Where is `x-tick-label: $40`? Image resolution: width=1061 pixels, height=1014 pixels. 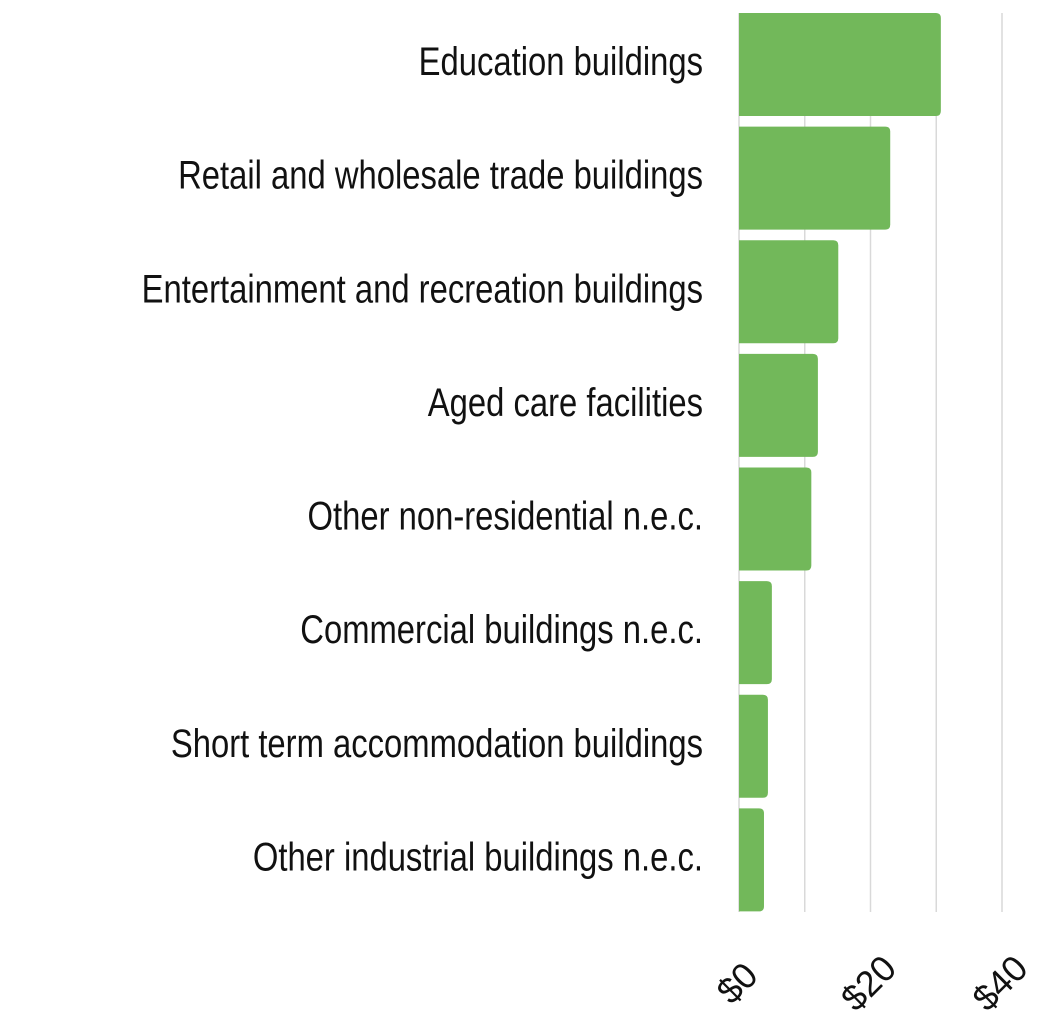 x-tick-label: $40 is located at coordinates (999, 980).